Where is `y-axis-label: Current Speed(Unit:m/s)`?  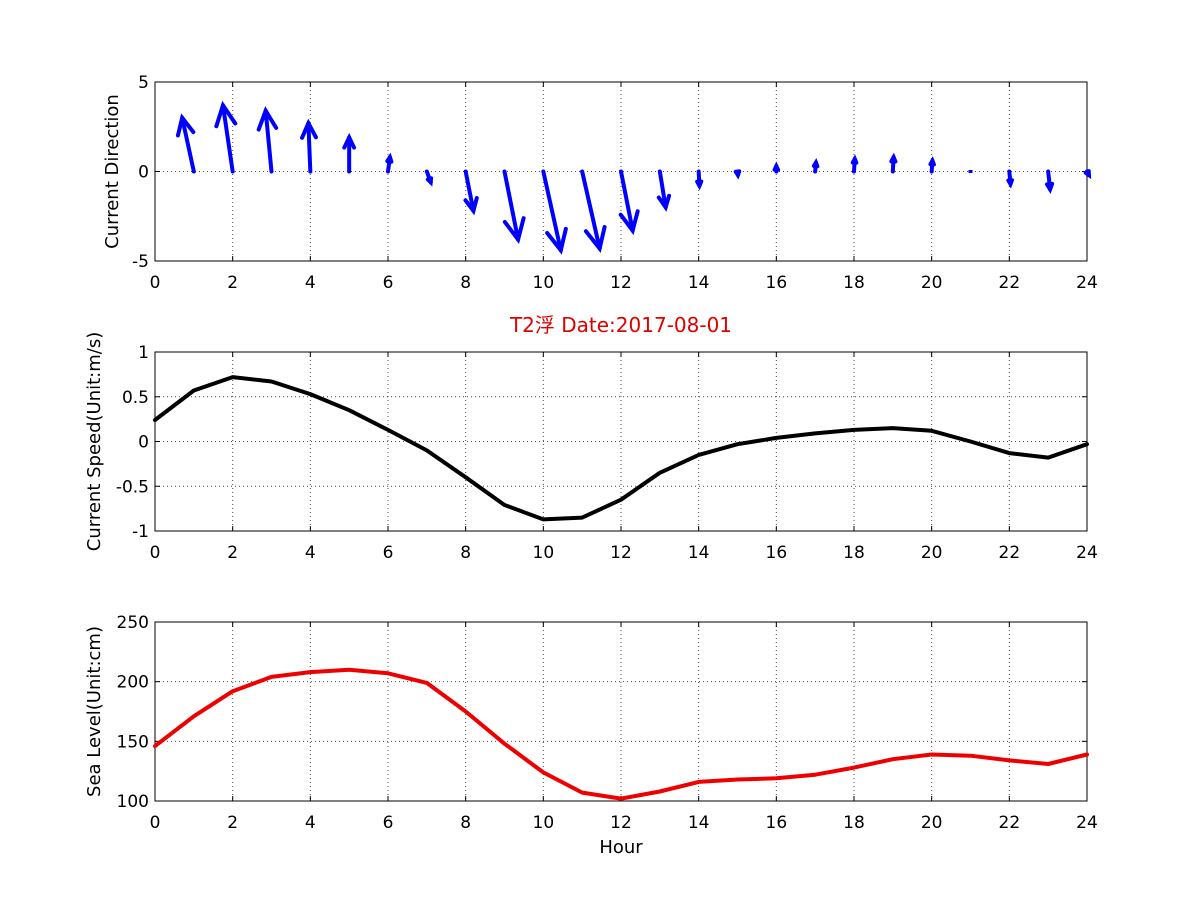 y-axis-label: Current Speed(Unit:m/s) is located at coordinates (94, 441).